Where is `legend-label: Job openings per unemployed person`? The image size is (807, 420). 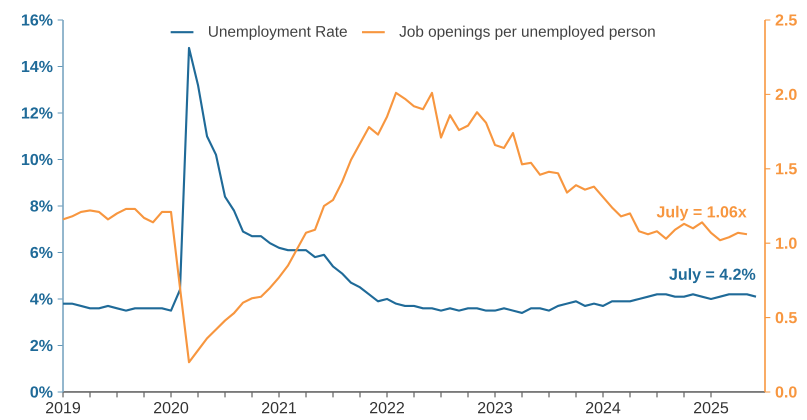
legend-label: Job openings per unemployed person is located at coordinates (527, 33).